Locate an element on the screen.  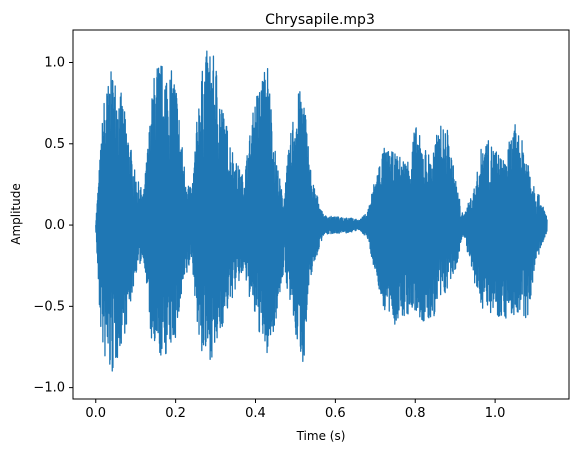
x-tick-label: 1.0 is located at coordinates (495, 413).